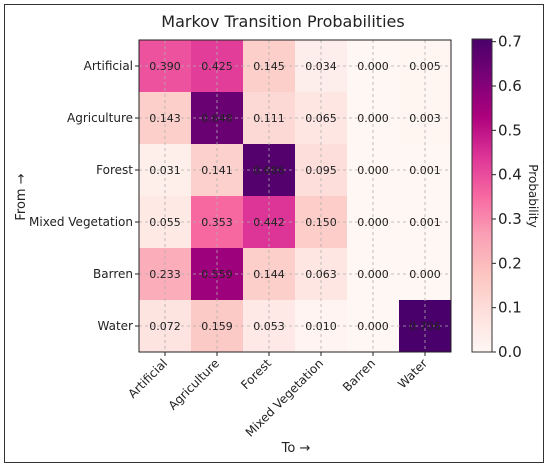 The height and width of the screenshot is (469, 550). I want to click on cell-value-label: 0.390, so click(165, 66).